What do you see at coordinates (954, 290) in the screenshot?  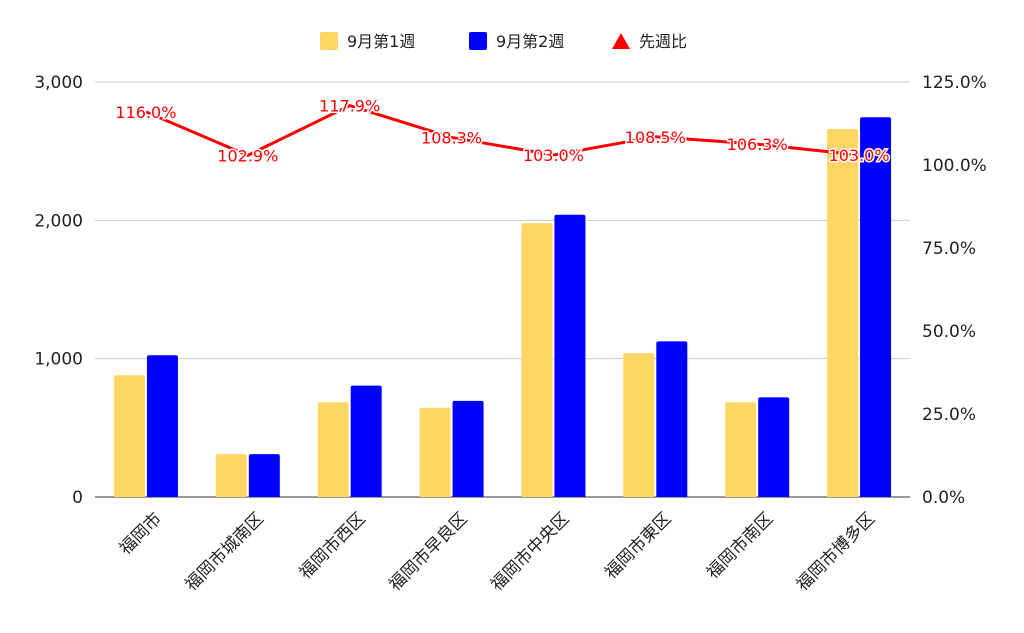 I see `right-axis-ticks: 0.0% 25.0% 50.0% 75.0% 100.0% 125.0%` at bounding box center [954, 290].